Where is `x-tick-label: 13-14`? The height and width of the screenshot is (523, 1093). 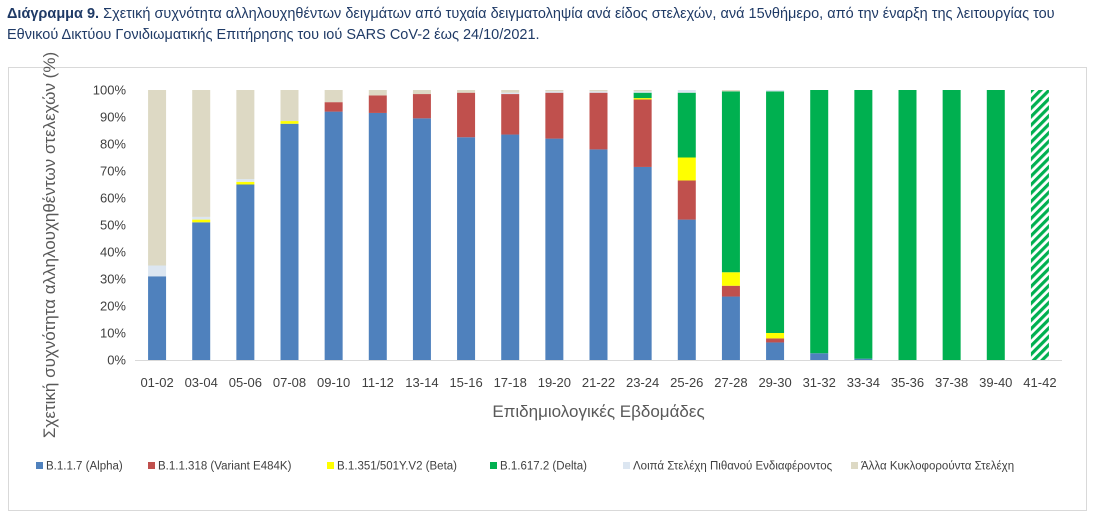 x-tick-label: 13-14 is located at coordinates (421, 382).